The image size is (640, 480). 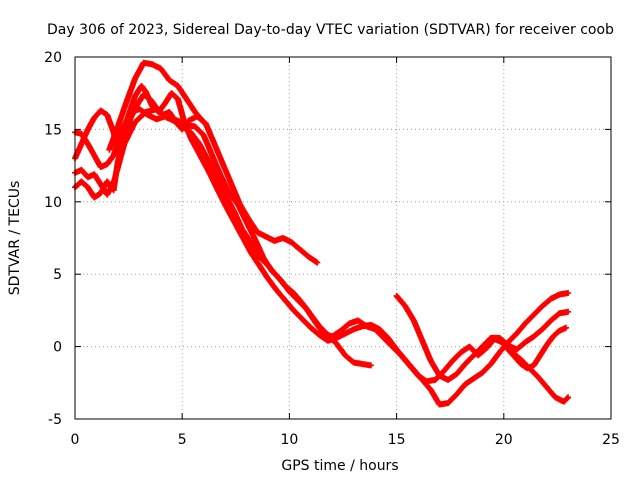 I want to click on y-tick-label: -5, so click(x=55, y=420).